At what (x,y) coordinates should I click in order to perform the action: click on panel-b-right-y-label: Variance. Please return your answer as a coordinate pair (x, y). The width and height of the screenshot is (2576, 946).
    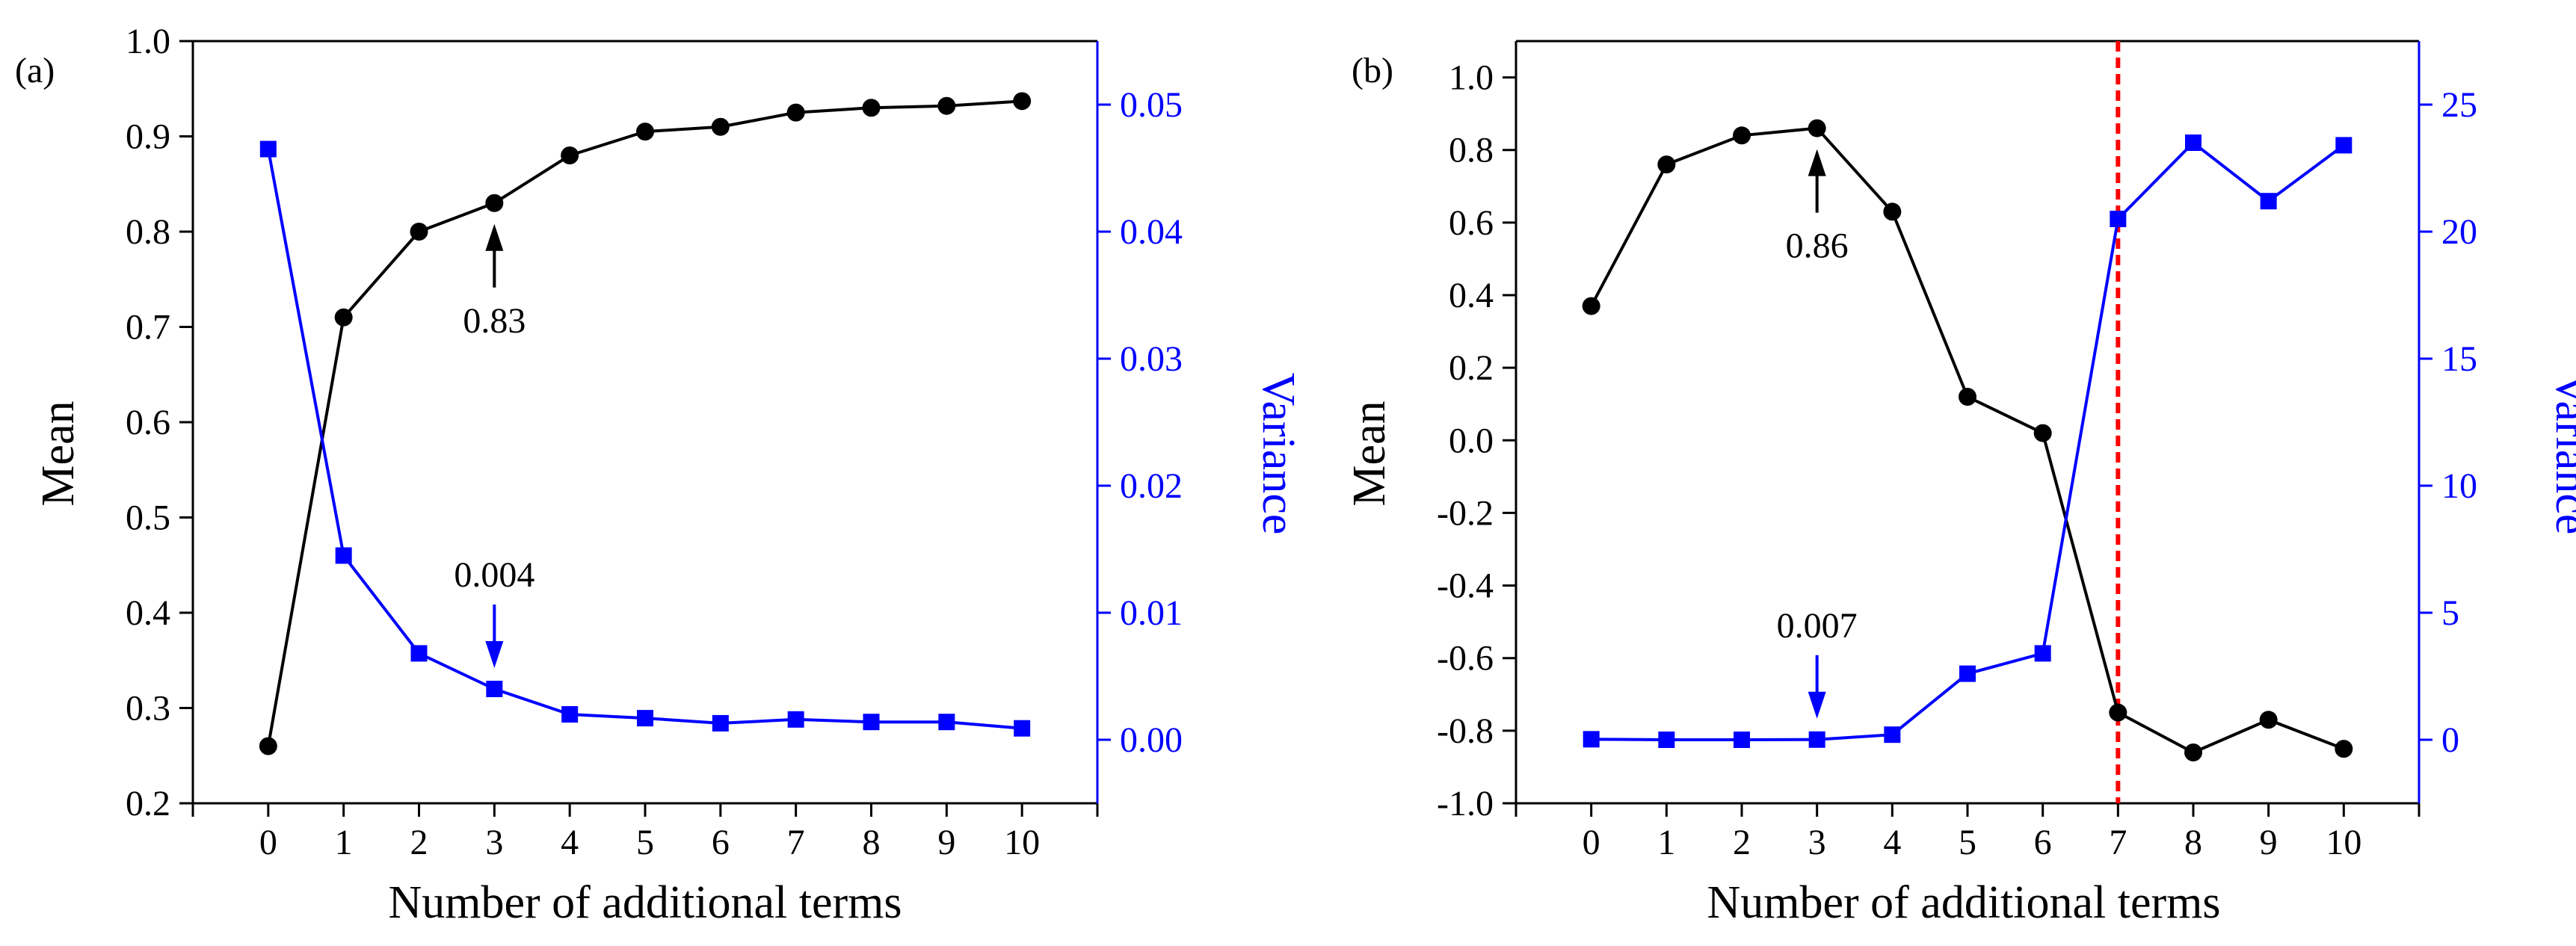
    Looking at the image, I should click on (2561, 454).